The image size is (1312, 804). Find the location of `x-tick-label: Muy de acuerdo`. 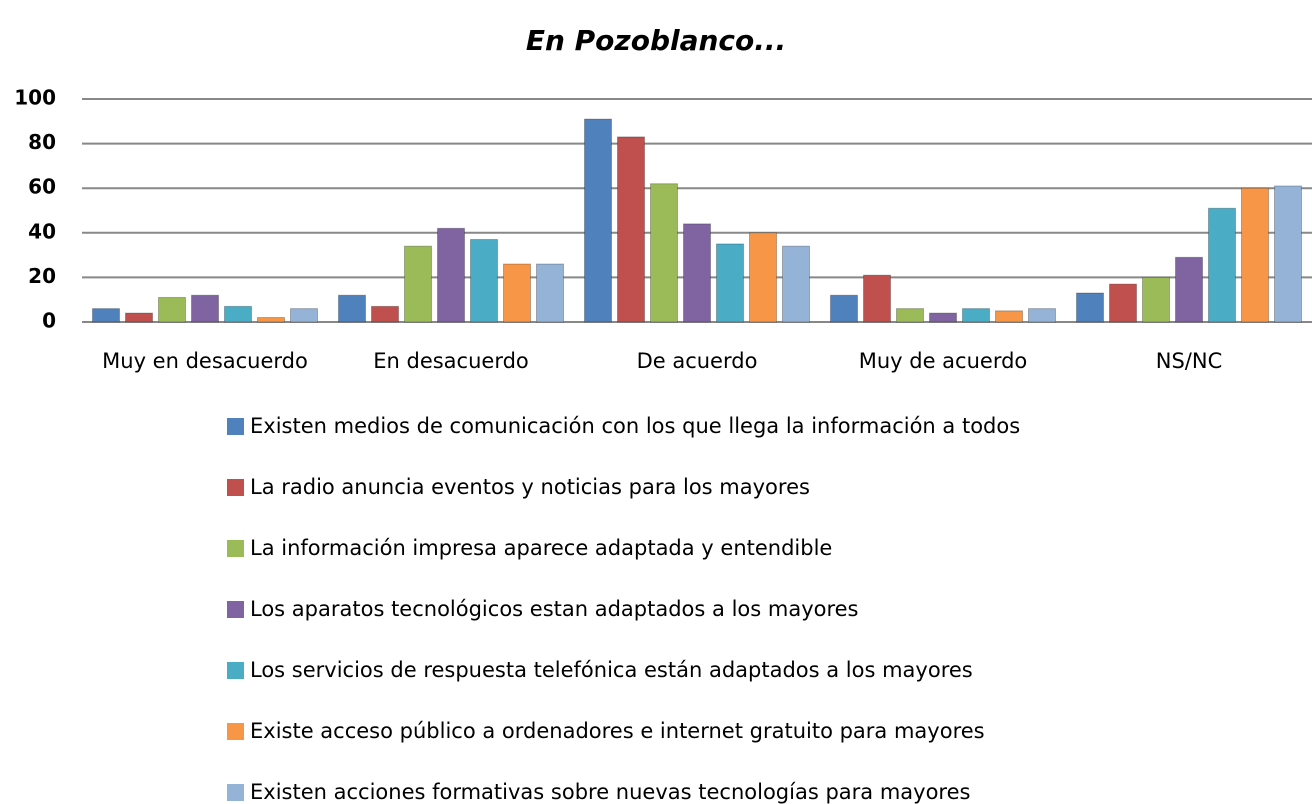

x-tick-label: Muy de acuerdo is located at coordinates (943, 361).